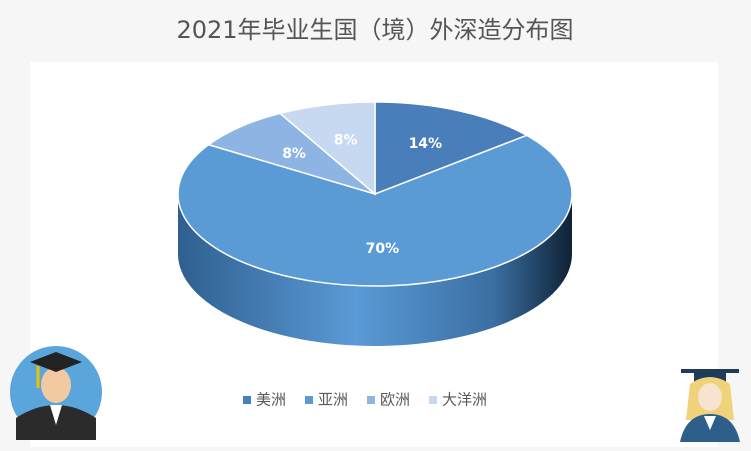  I want to click on data-label: 14%, so click(426, 144).